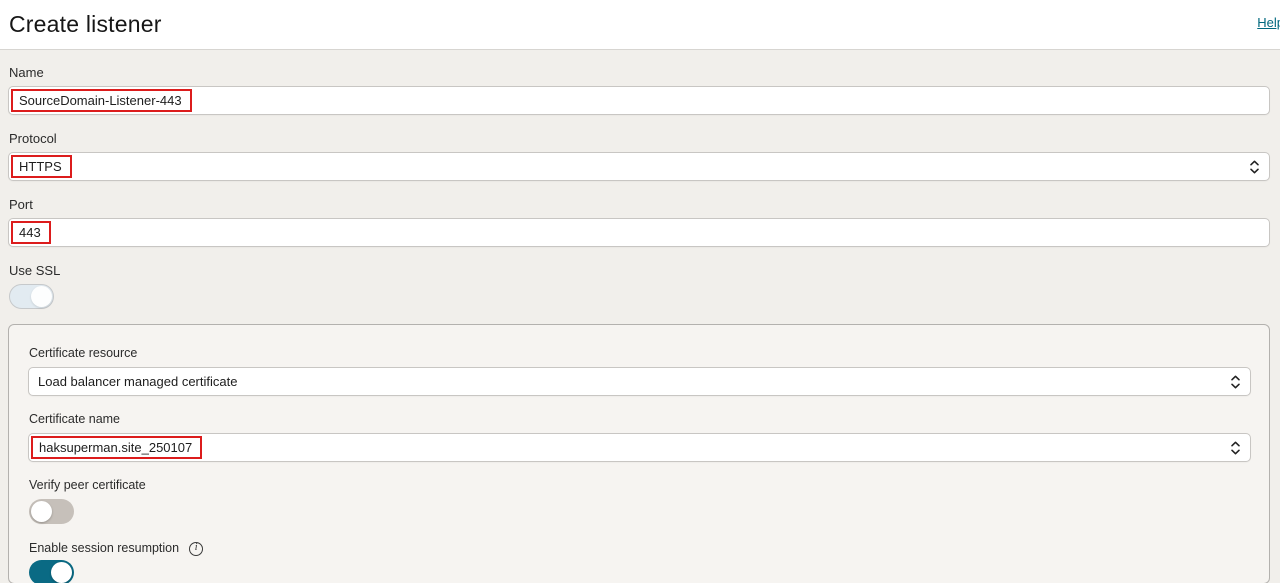  I want to click on protocol-select: HTTPS, so click(639, 166).